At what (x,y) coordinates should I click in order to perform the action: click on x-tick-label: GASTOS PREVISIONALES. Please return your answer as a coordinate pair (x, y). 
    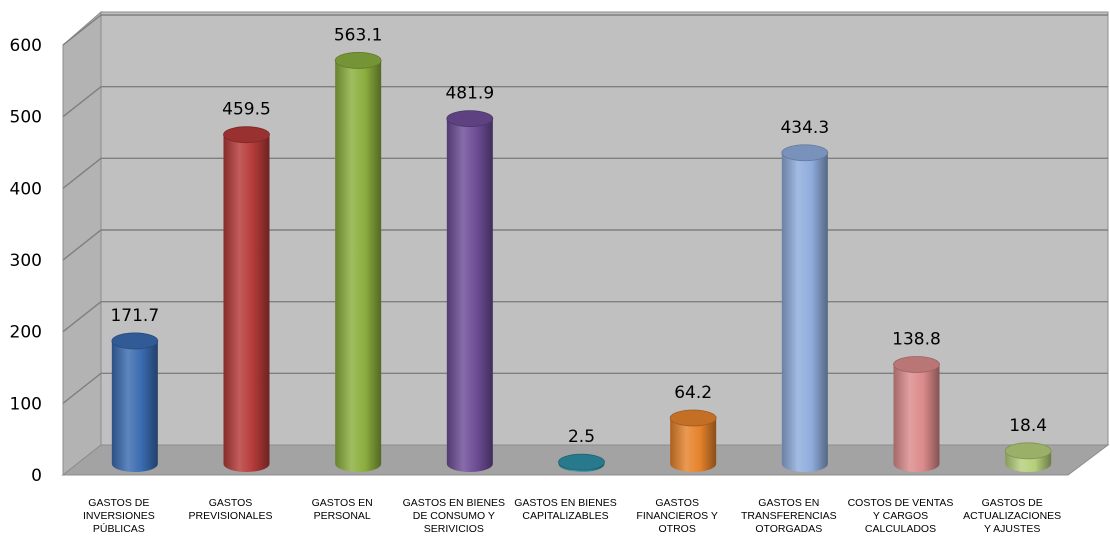
    Looking at the image, I should click on (230, 509).